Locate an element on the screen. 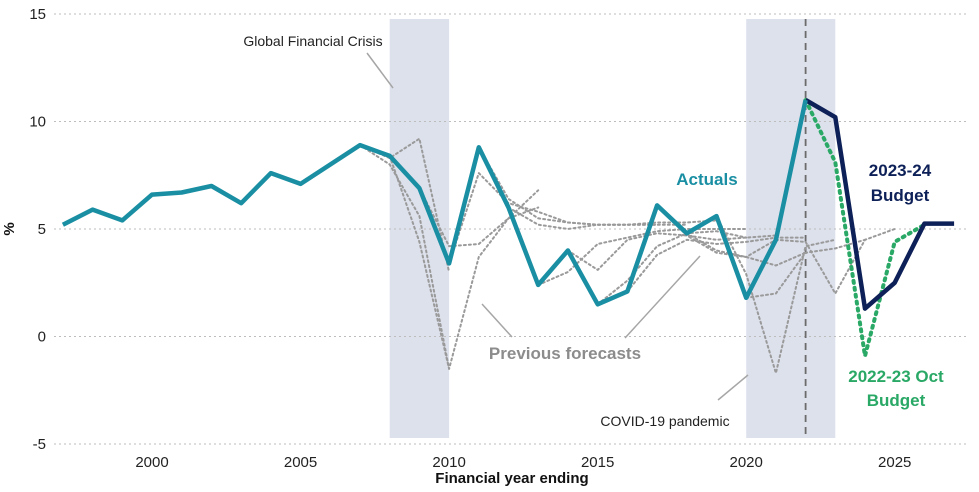  x-tick-label: 2005 is located at coordinates (300, 462).